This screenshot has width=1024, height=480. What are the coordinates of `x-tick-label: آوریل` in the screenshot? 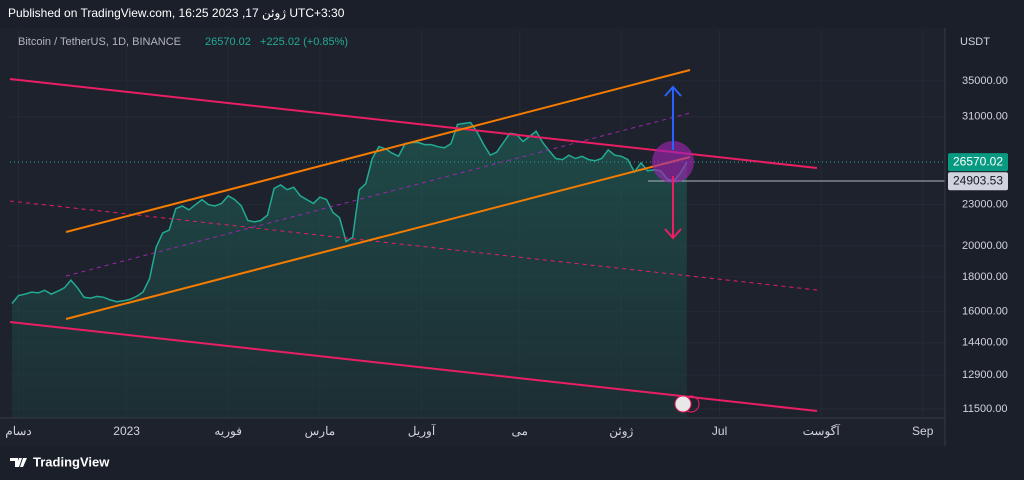 It's located at (422, 430).